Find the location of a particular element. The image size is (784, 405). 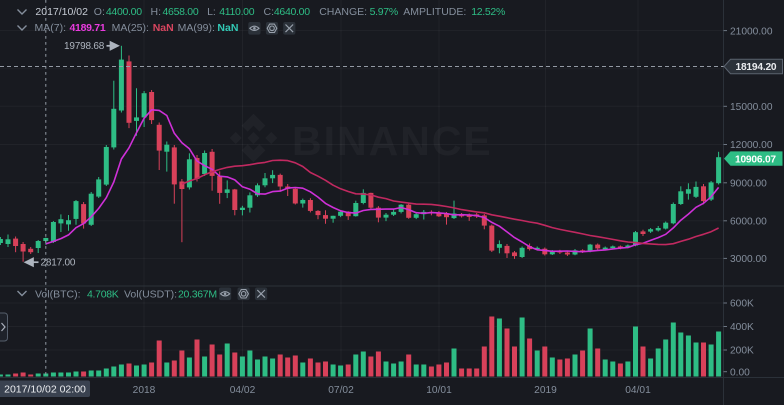

svg-text: 2017/10/02 is located at coordinates (61, 12).